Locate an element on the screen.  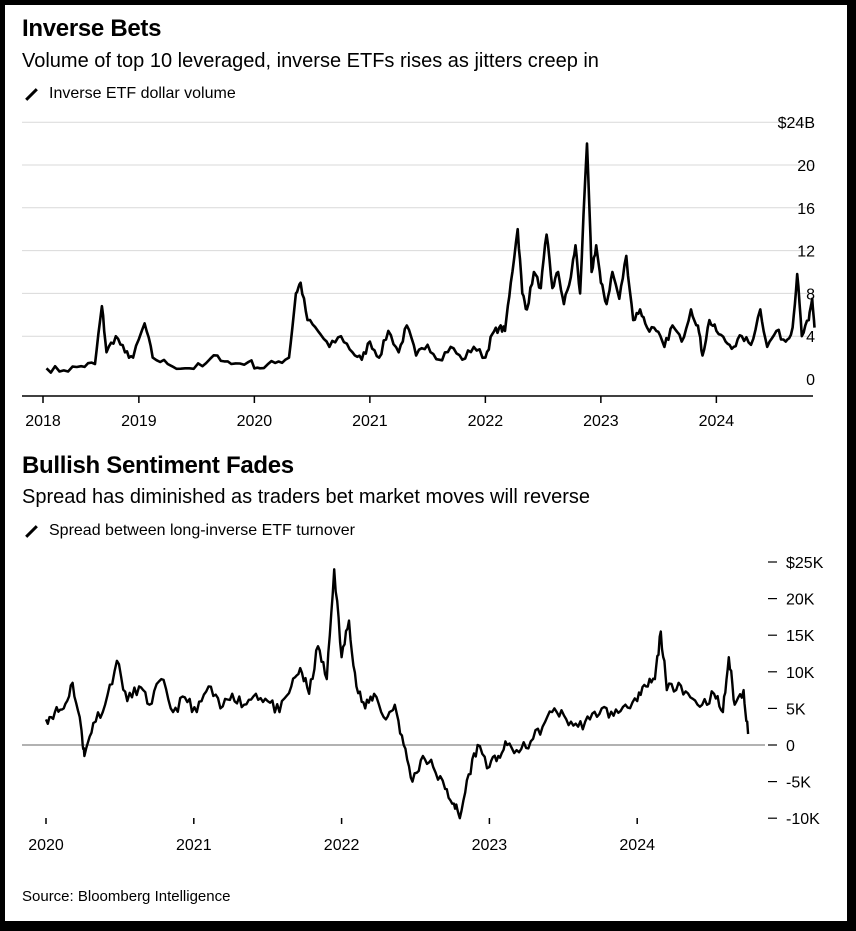
y-tick-label: -5K is located at coordinates (798, 783).